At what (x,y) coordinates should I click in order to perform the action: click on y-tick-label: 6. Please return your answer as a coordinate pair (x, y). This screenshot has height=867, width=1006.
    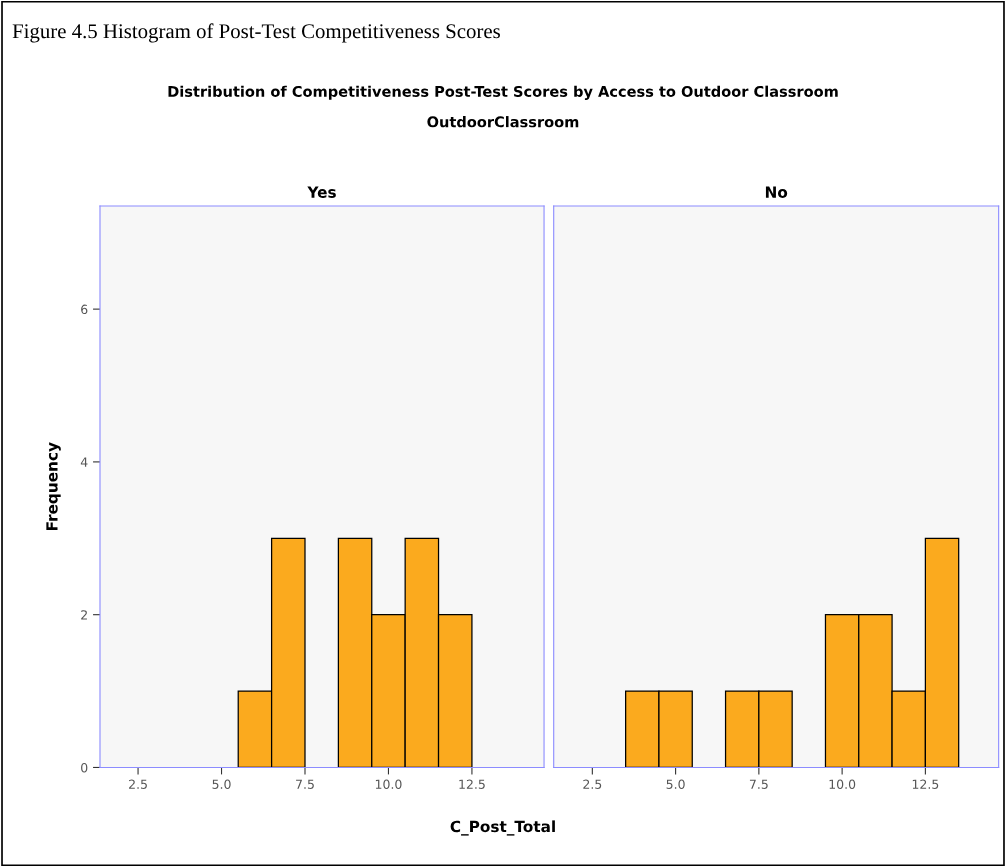
    Looking at the image, I should click on (84, 309).